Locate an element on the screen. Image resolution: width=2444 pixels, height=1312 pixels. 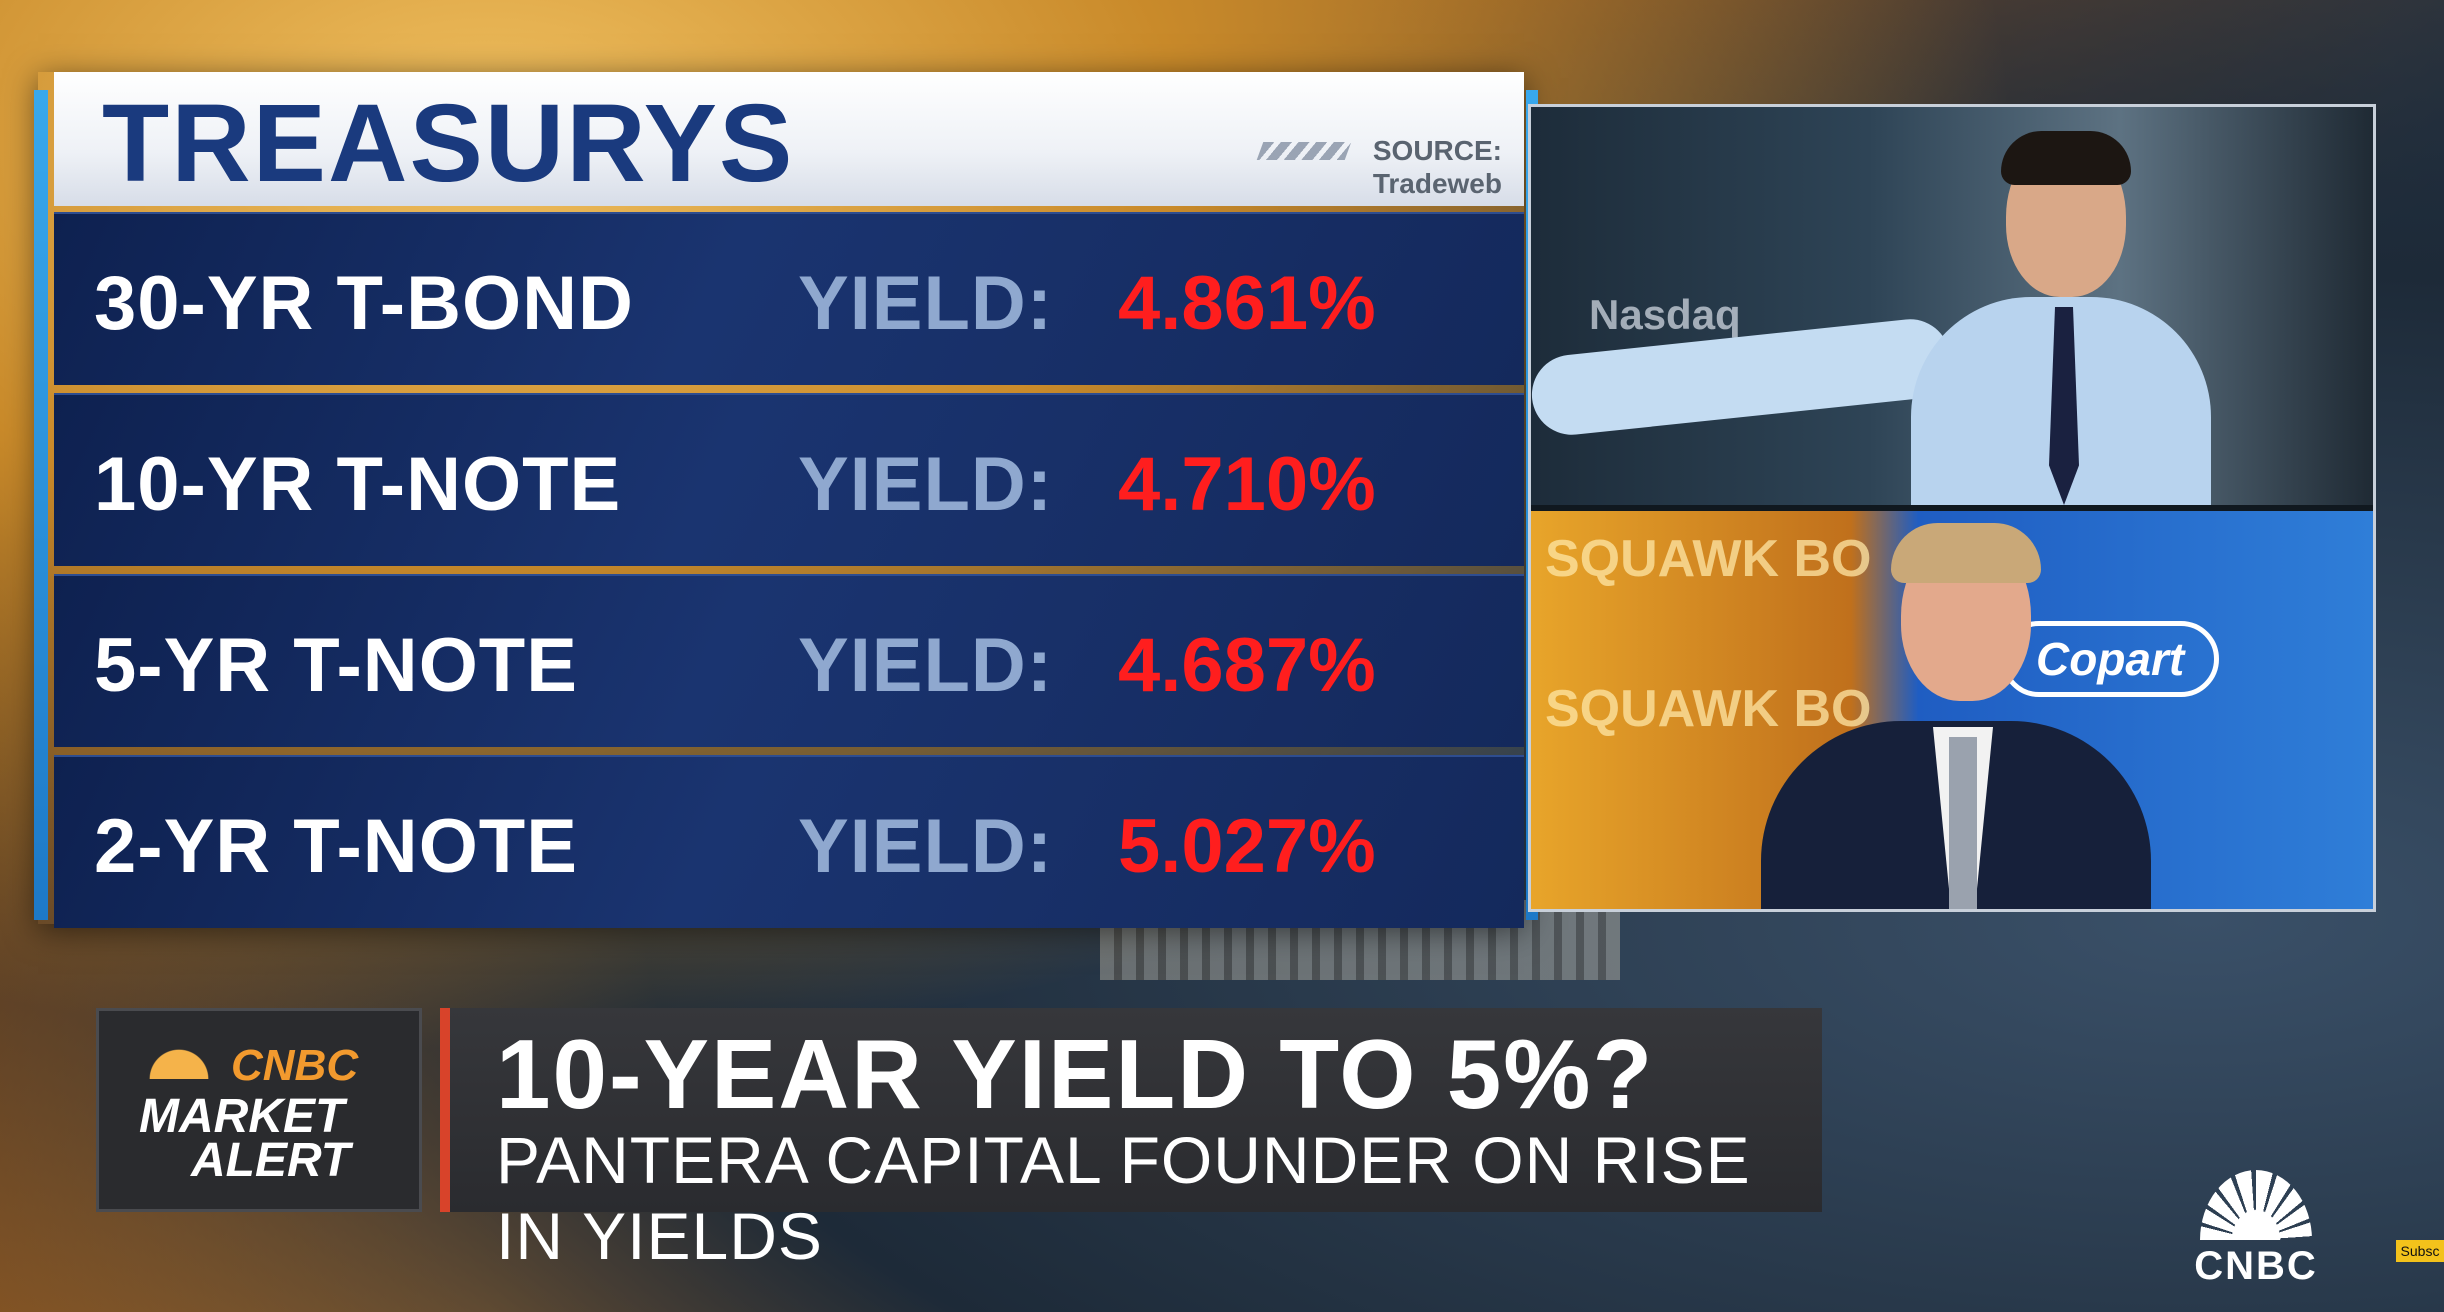
panel-accent-bar is located at coordinates (41, 505).